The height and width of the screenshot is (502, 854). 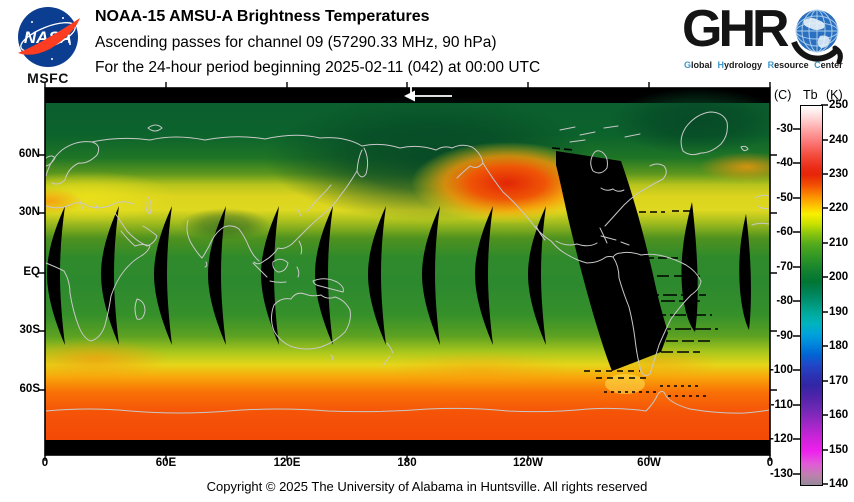 What do you see at coordinates (407, 463) in the screenshot?
I see `lon-label-180: 180` at bounding box center [407, 463].